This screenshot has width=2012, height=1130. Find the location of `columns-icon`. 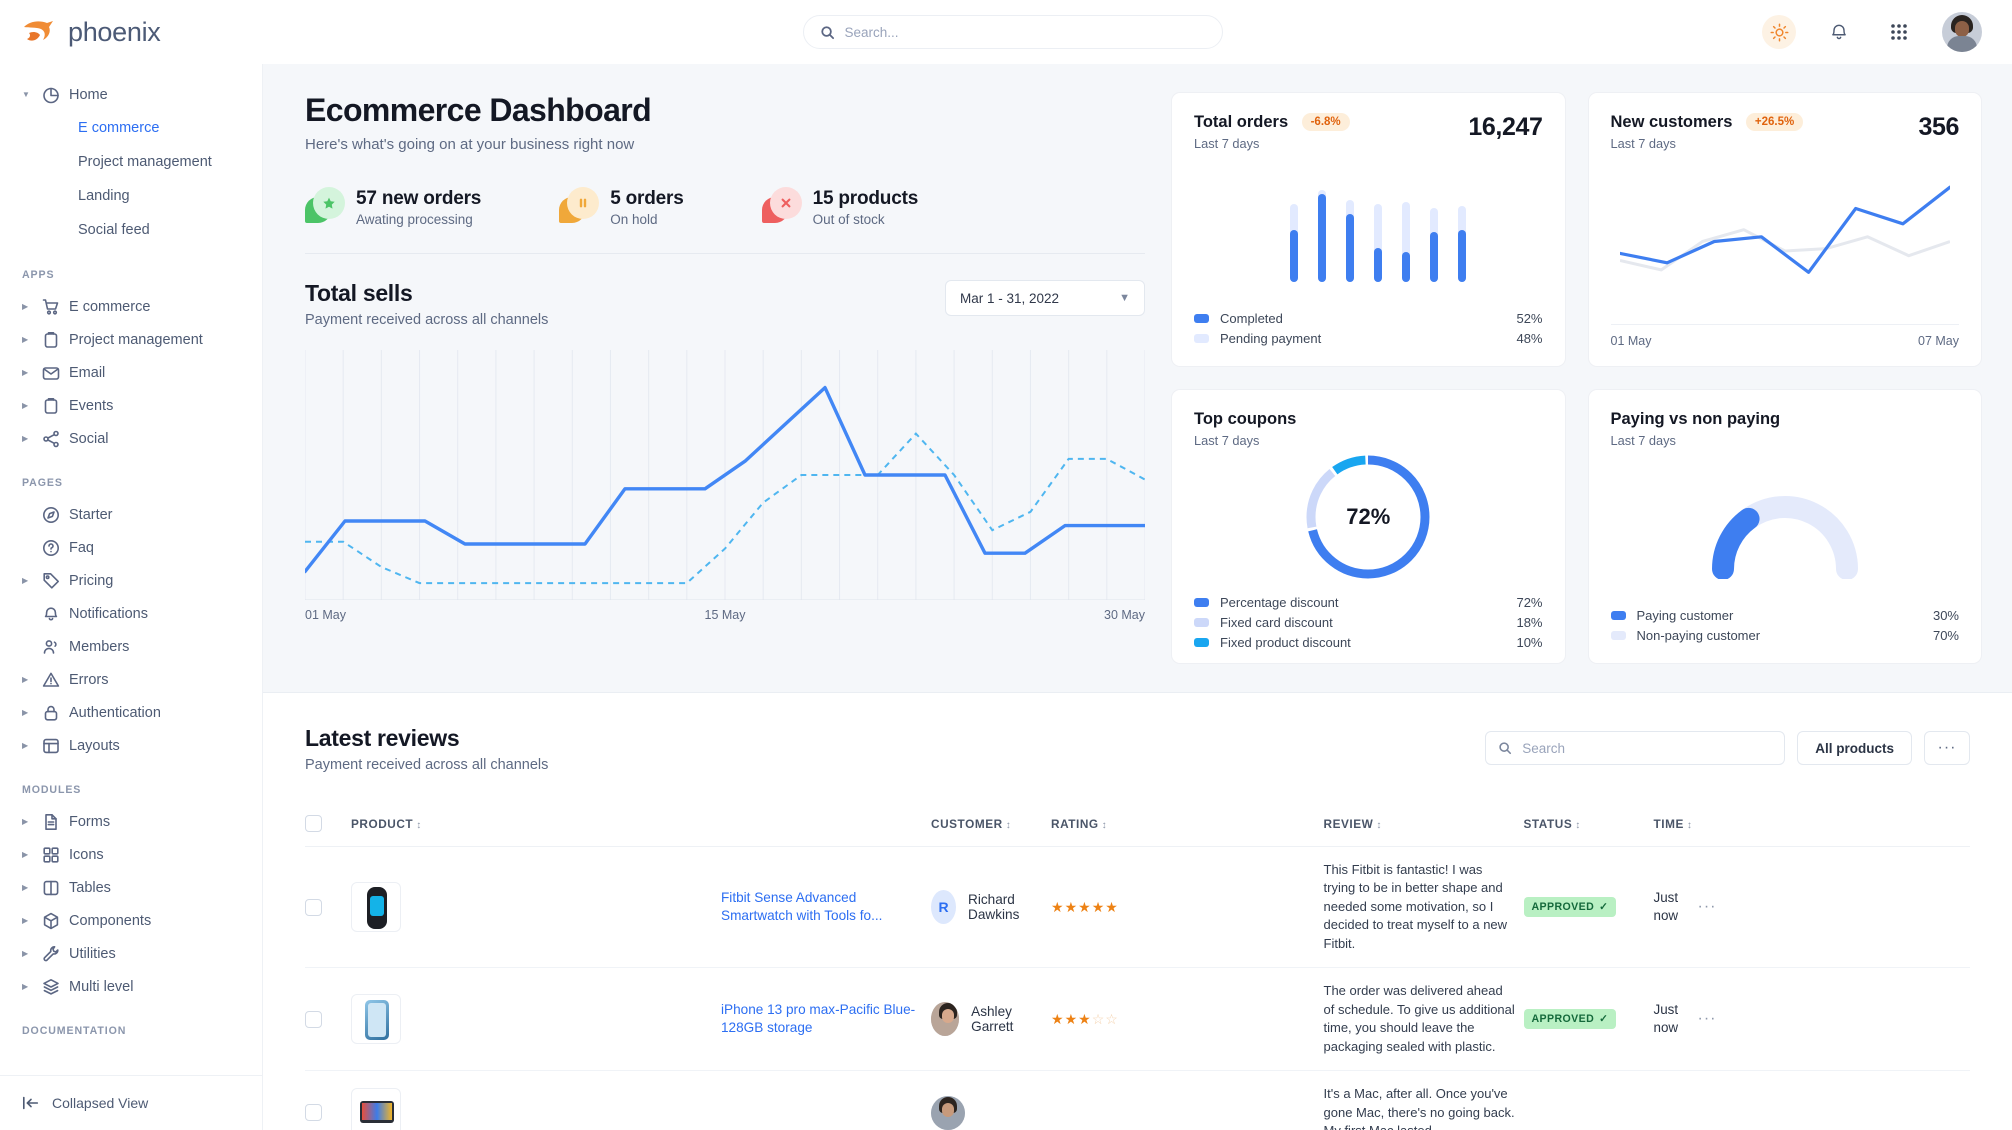

columns-icon is located at coordinates (50, 887).